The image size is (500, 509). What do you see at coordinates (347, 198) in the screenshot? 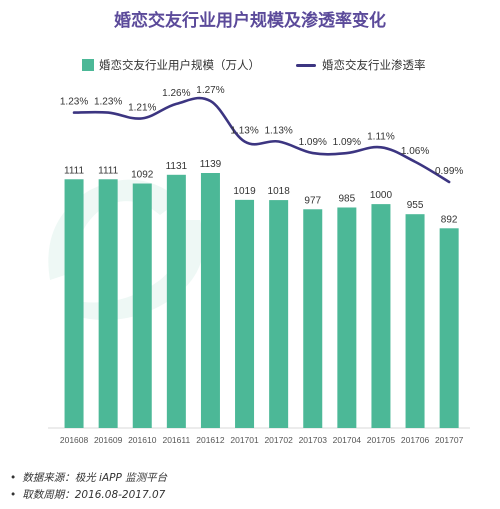
I see `bar-value-label: 985` at bounding box center [347, 198].